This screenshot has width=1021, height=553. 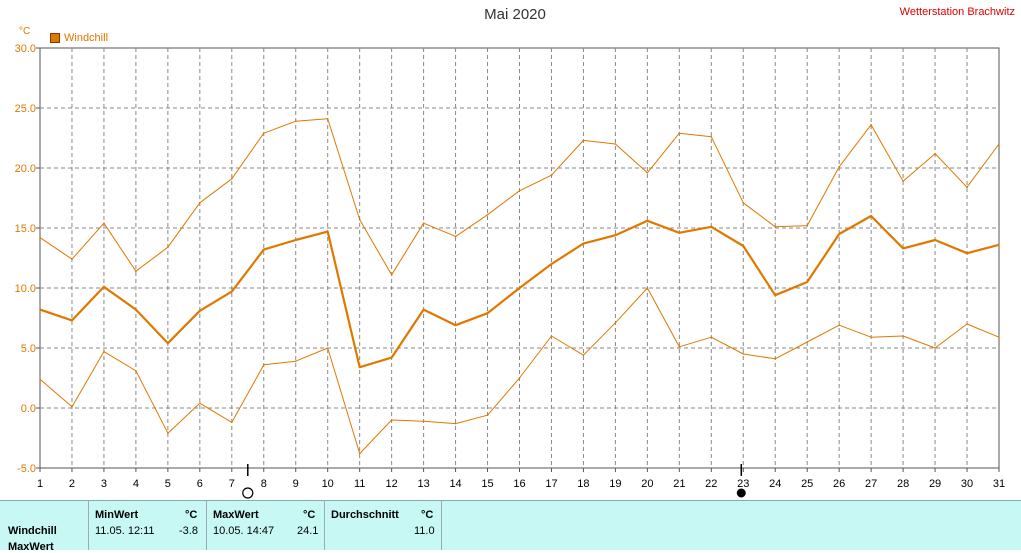 What do you see at coordinates (25, 289) in the screenshot?
I see `y-tick-label: 10.0` at bounding box center [25, 289].